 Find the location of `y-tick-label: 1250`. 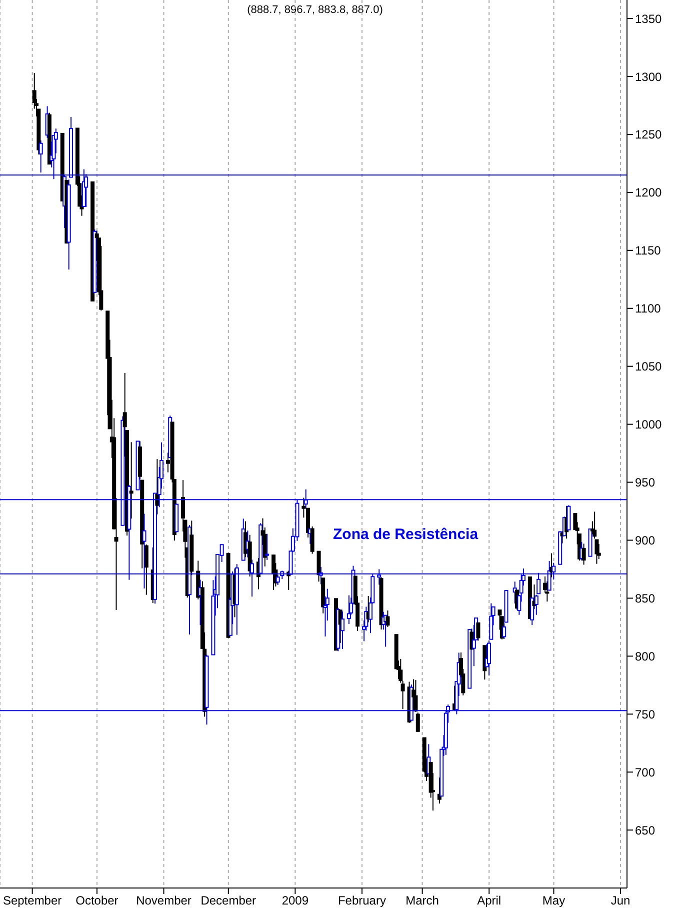

y-tick-label: 1250 is located at coordinates (648, 135).